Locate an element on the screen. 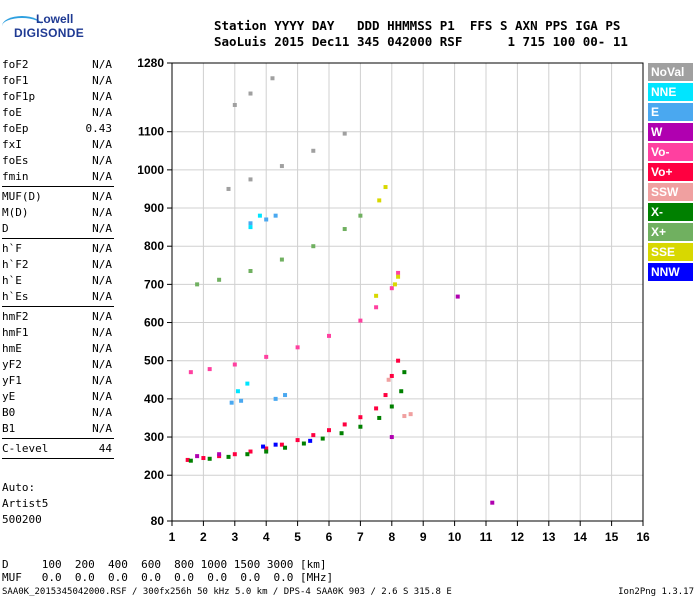  param-name: foEp is located at coordinates (15, 128).